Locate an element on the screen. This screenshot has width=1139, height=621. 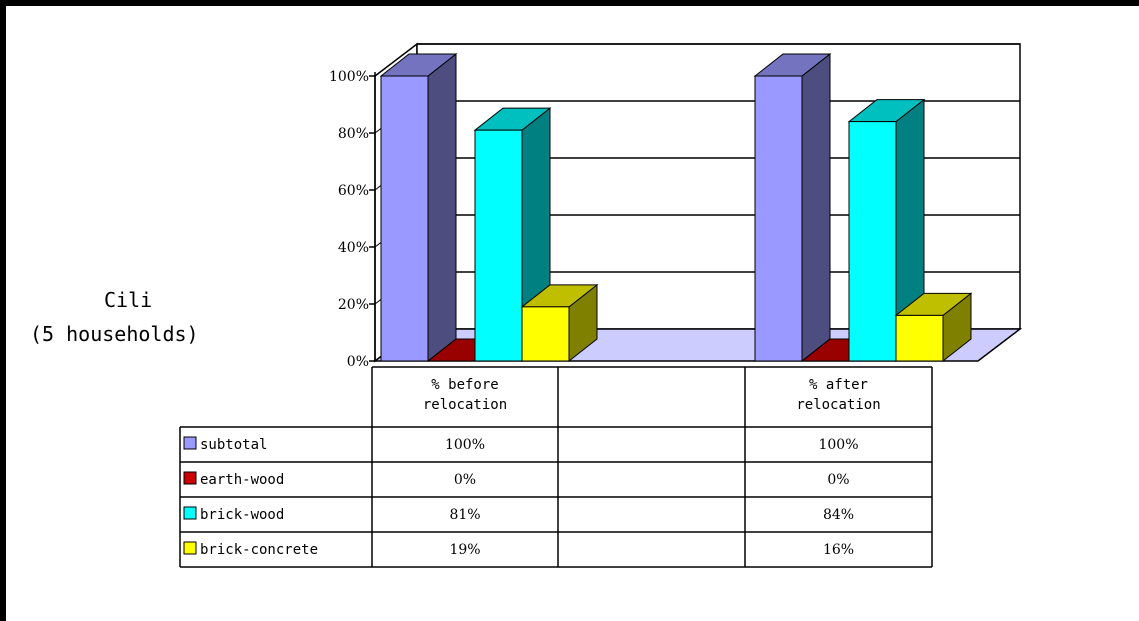
legend-label: subtotal is located at coordinates (233, 445).